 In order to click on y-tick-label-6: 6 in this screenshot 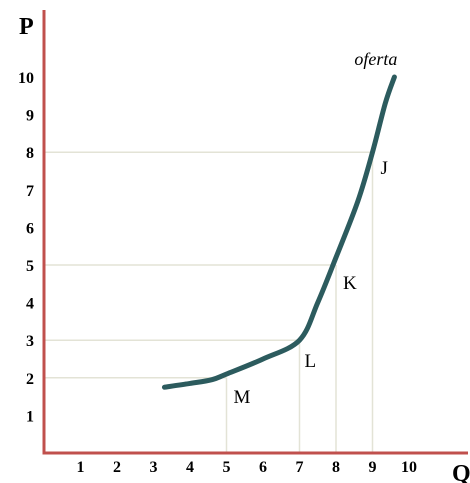, I will do `click(30, 228)`.